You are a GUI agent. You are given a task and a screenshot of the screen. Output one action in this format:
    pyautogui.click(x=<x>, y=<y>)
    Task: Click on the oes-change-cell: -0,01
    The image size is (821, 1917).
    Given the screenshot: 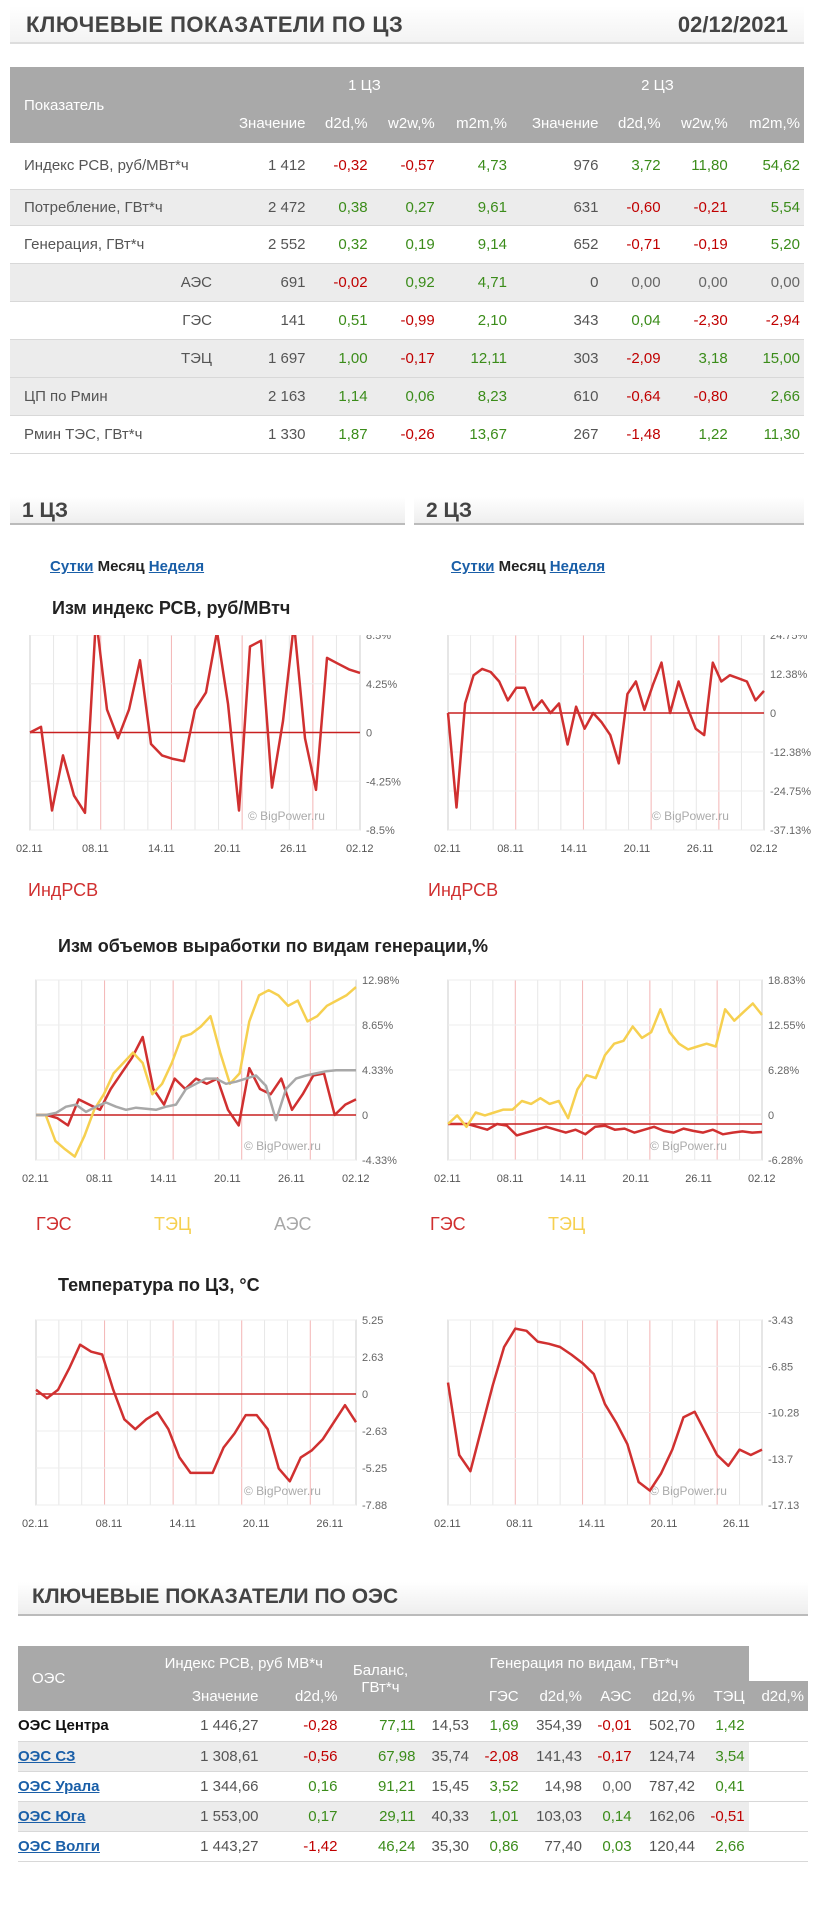 What is the action you would take?
    pyautogui.click(x=614, y=1726)
    